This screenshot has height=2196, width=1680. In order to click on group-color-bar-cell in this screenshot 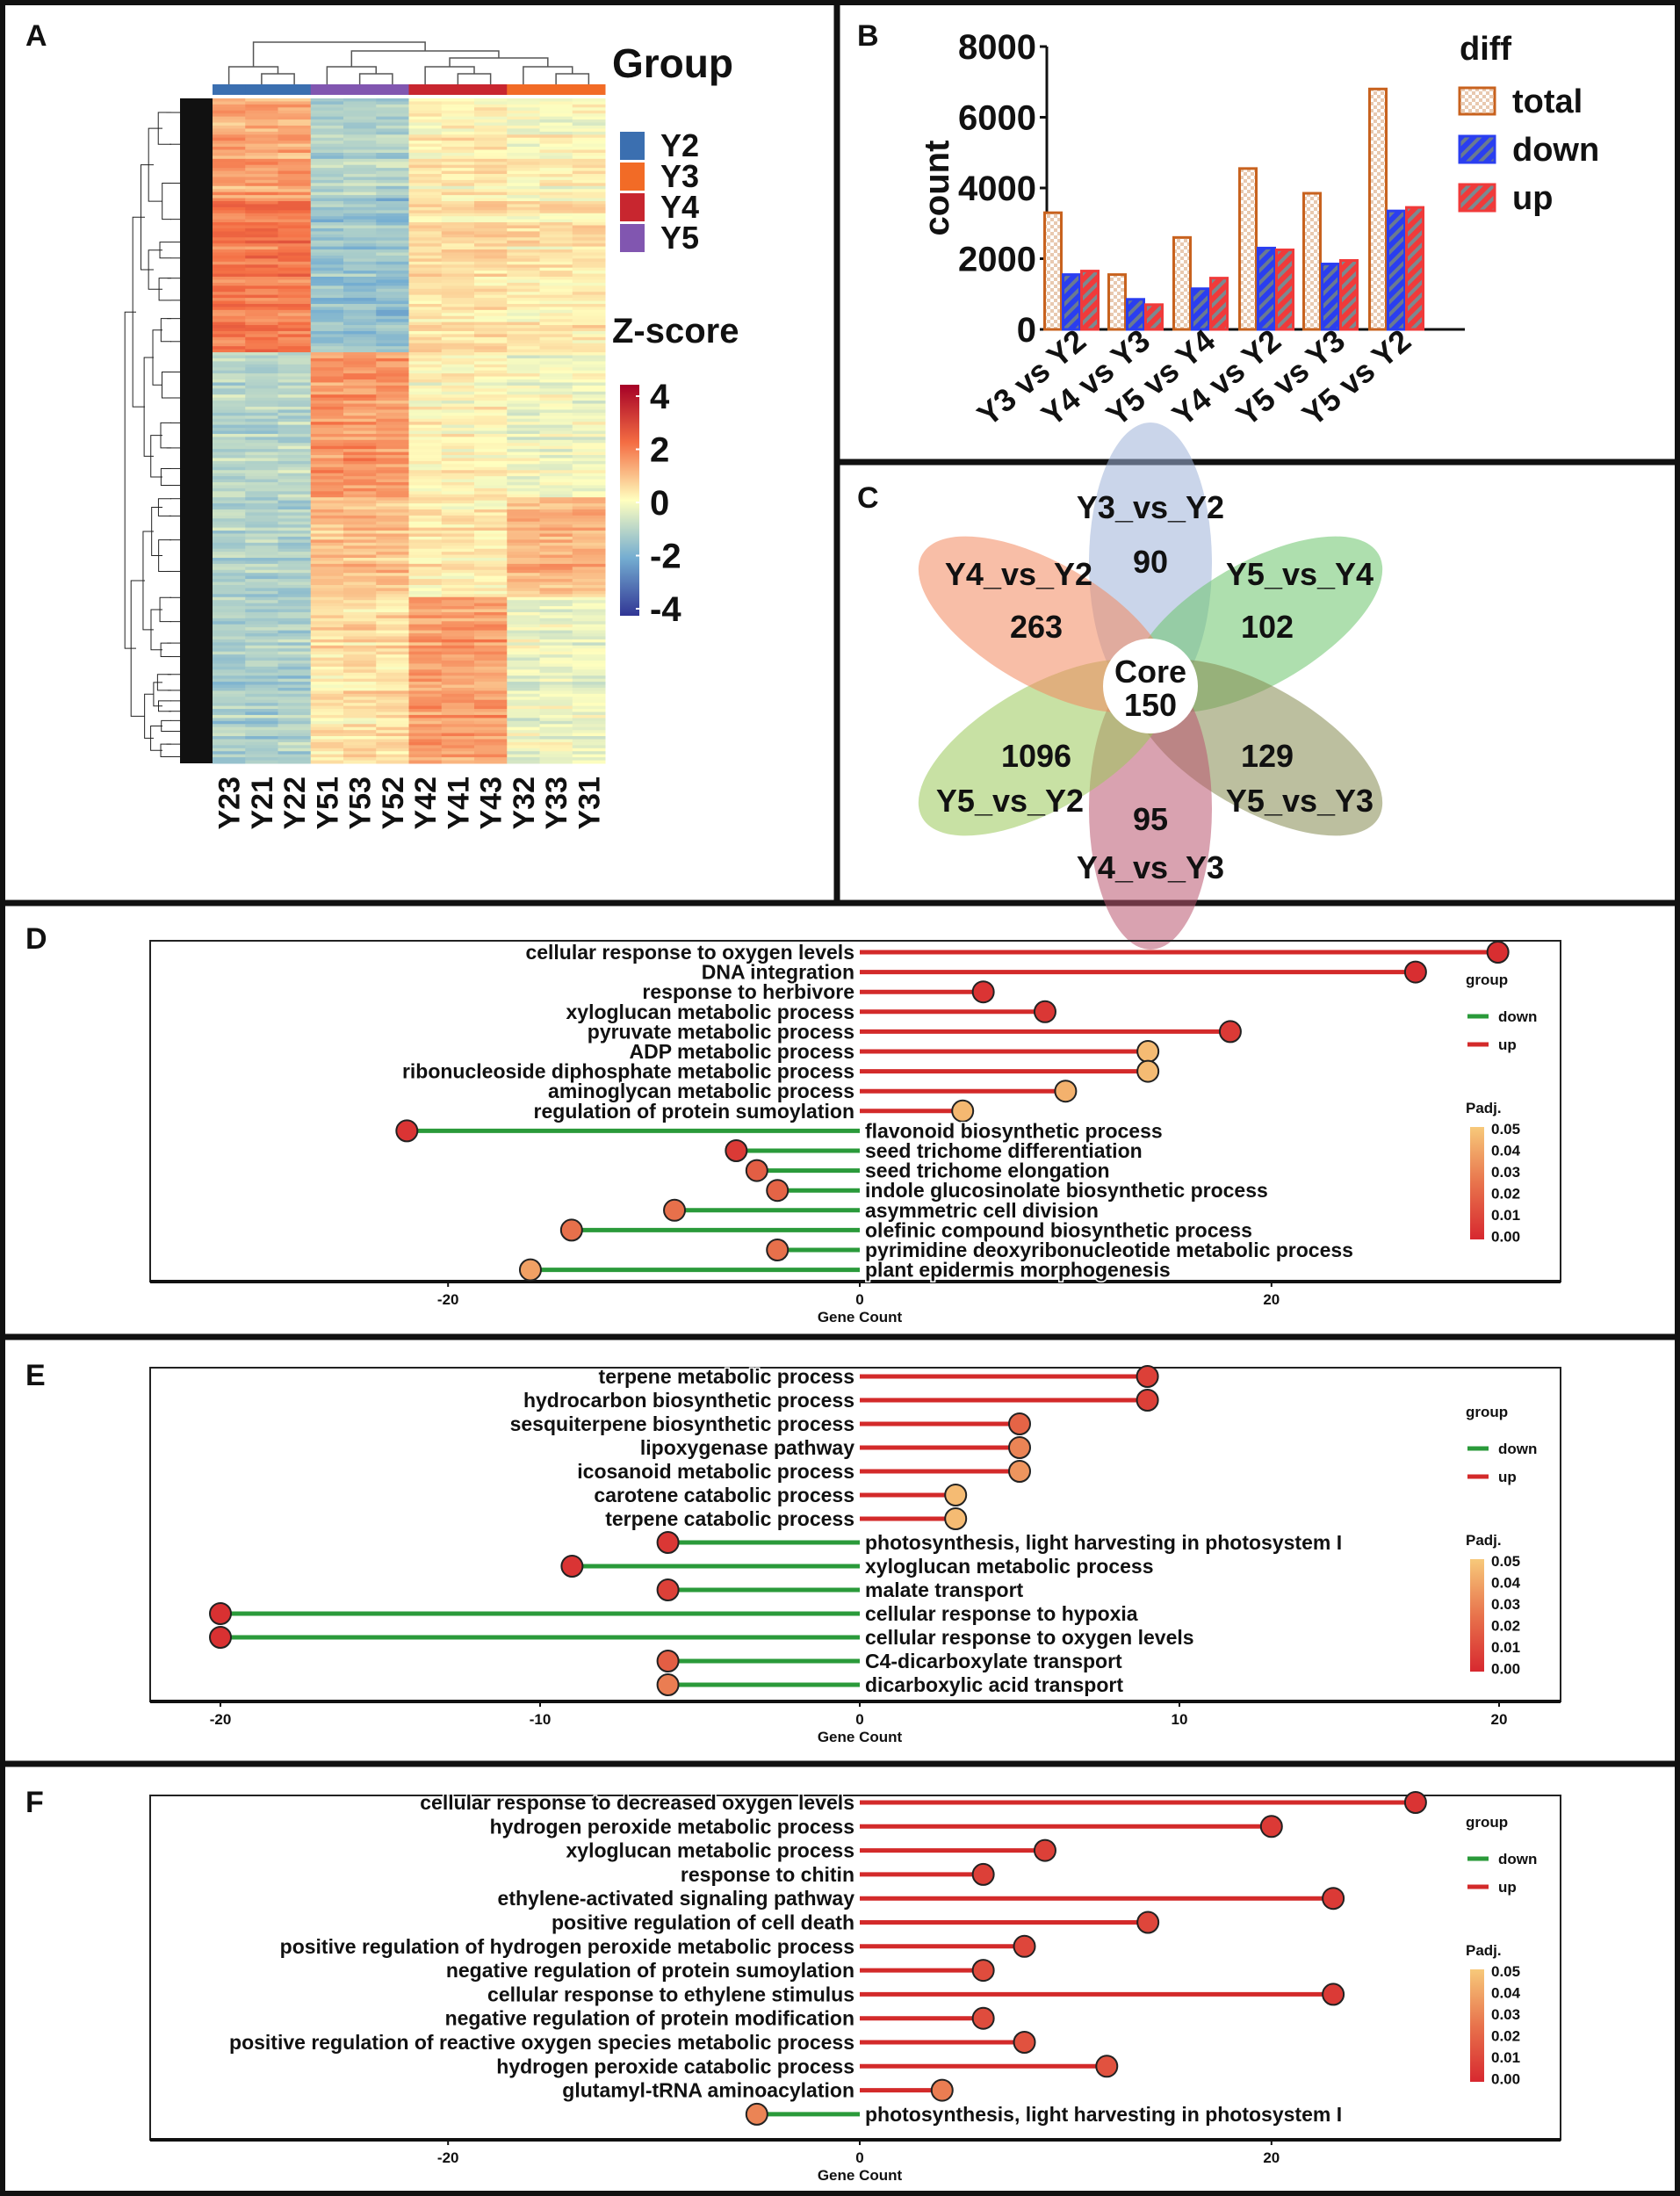, I will do `click(523, 89)`.